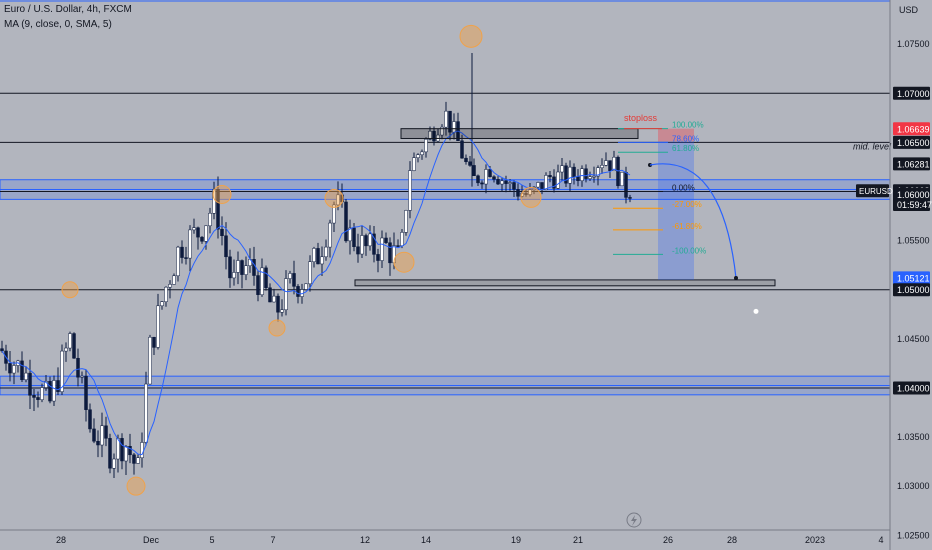  I want to click on time-axis-label: 28, so click(732, 540).